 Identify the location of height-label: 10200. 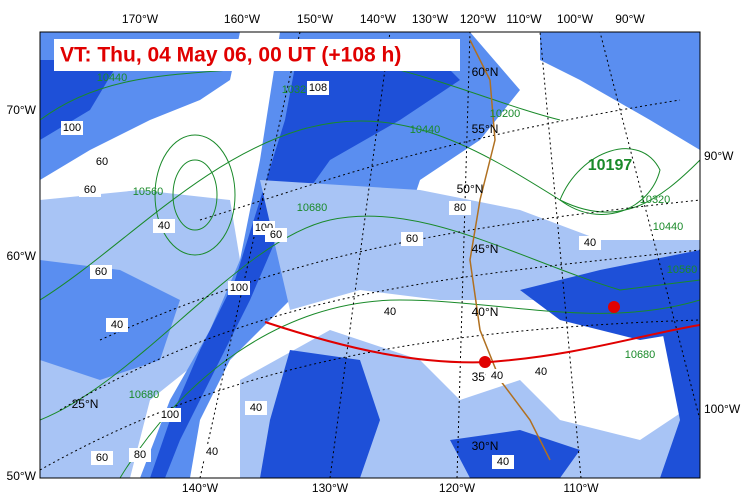
(505, 114).